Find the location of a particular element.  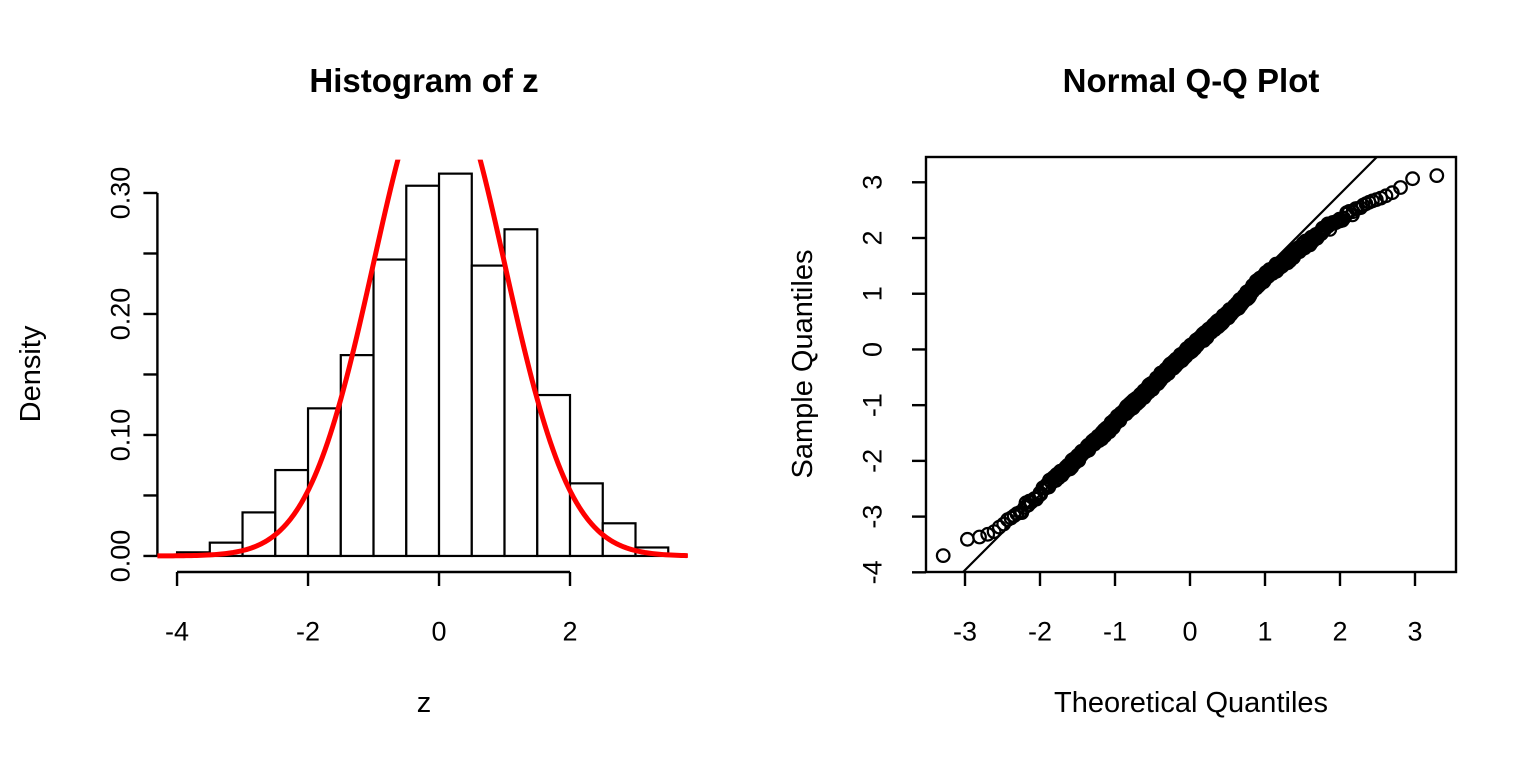

x-tick-label: -4 is located at coordinates (177, 631).